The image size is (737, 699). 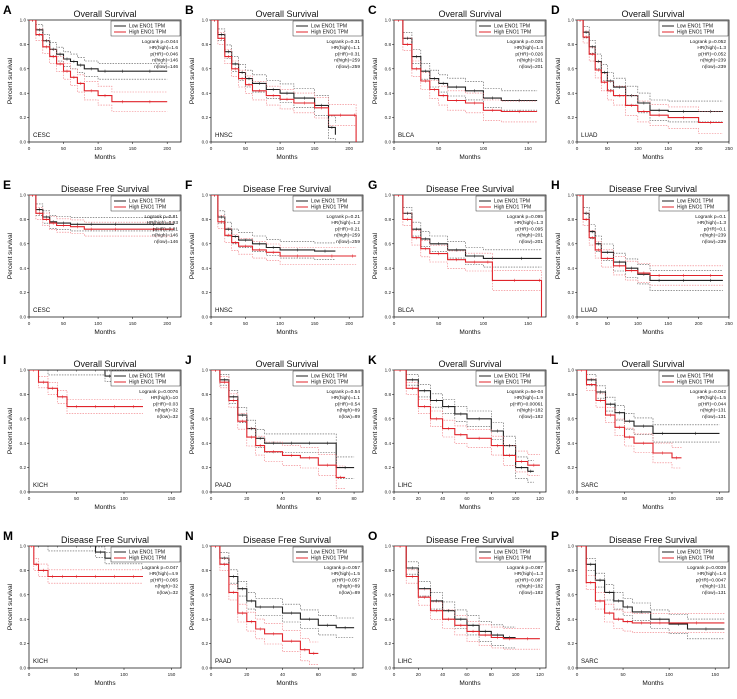 I want to click on stat-line: Logrank p=0.81, so click(x=162, y=217).